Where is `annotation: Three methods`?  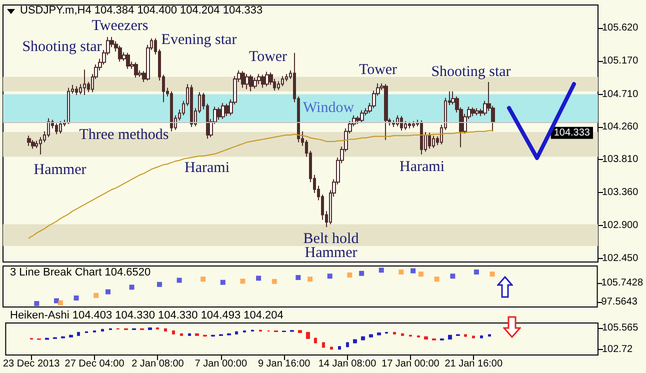
annotation: Three methods is located at coordinates (124, 135).